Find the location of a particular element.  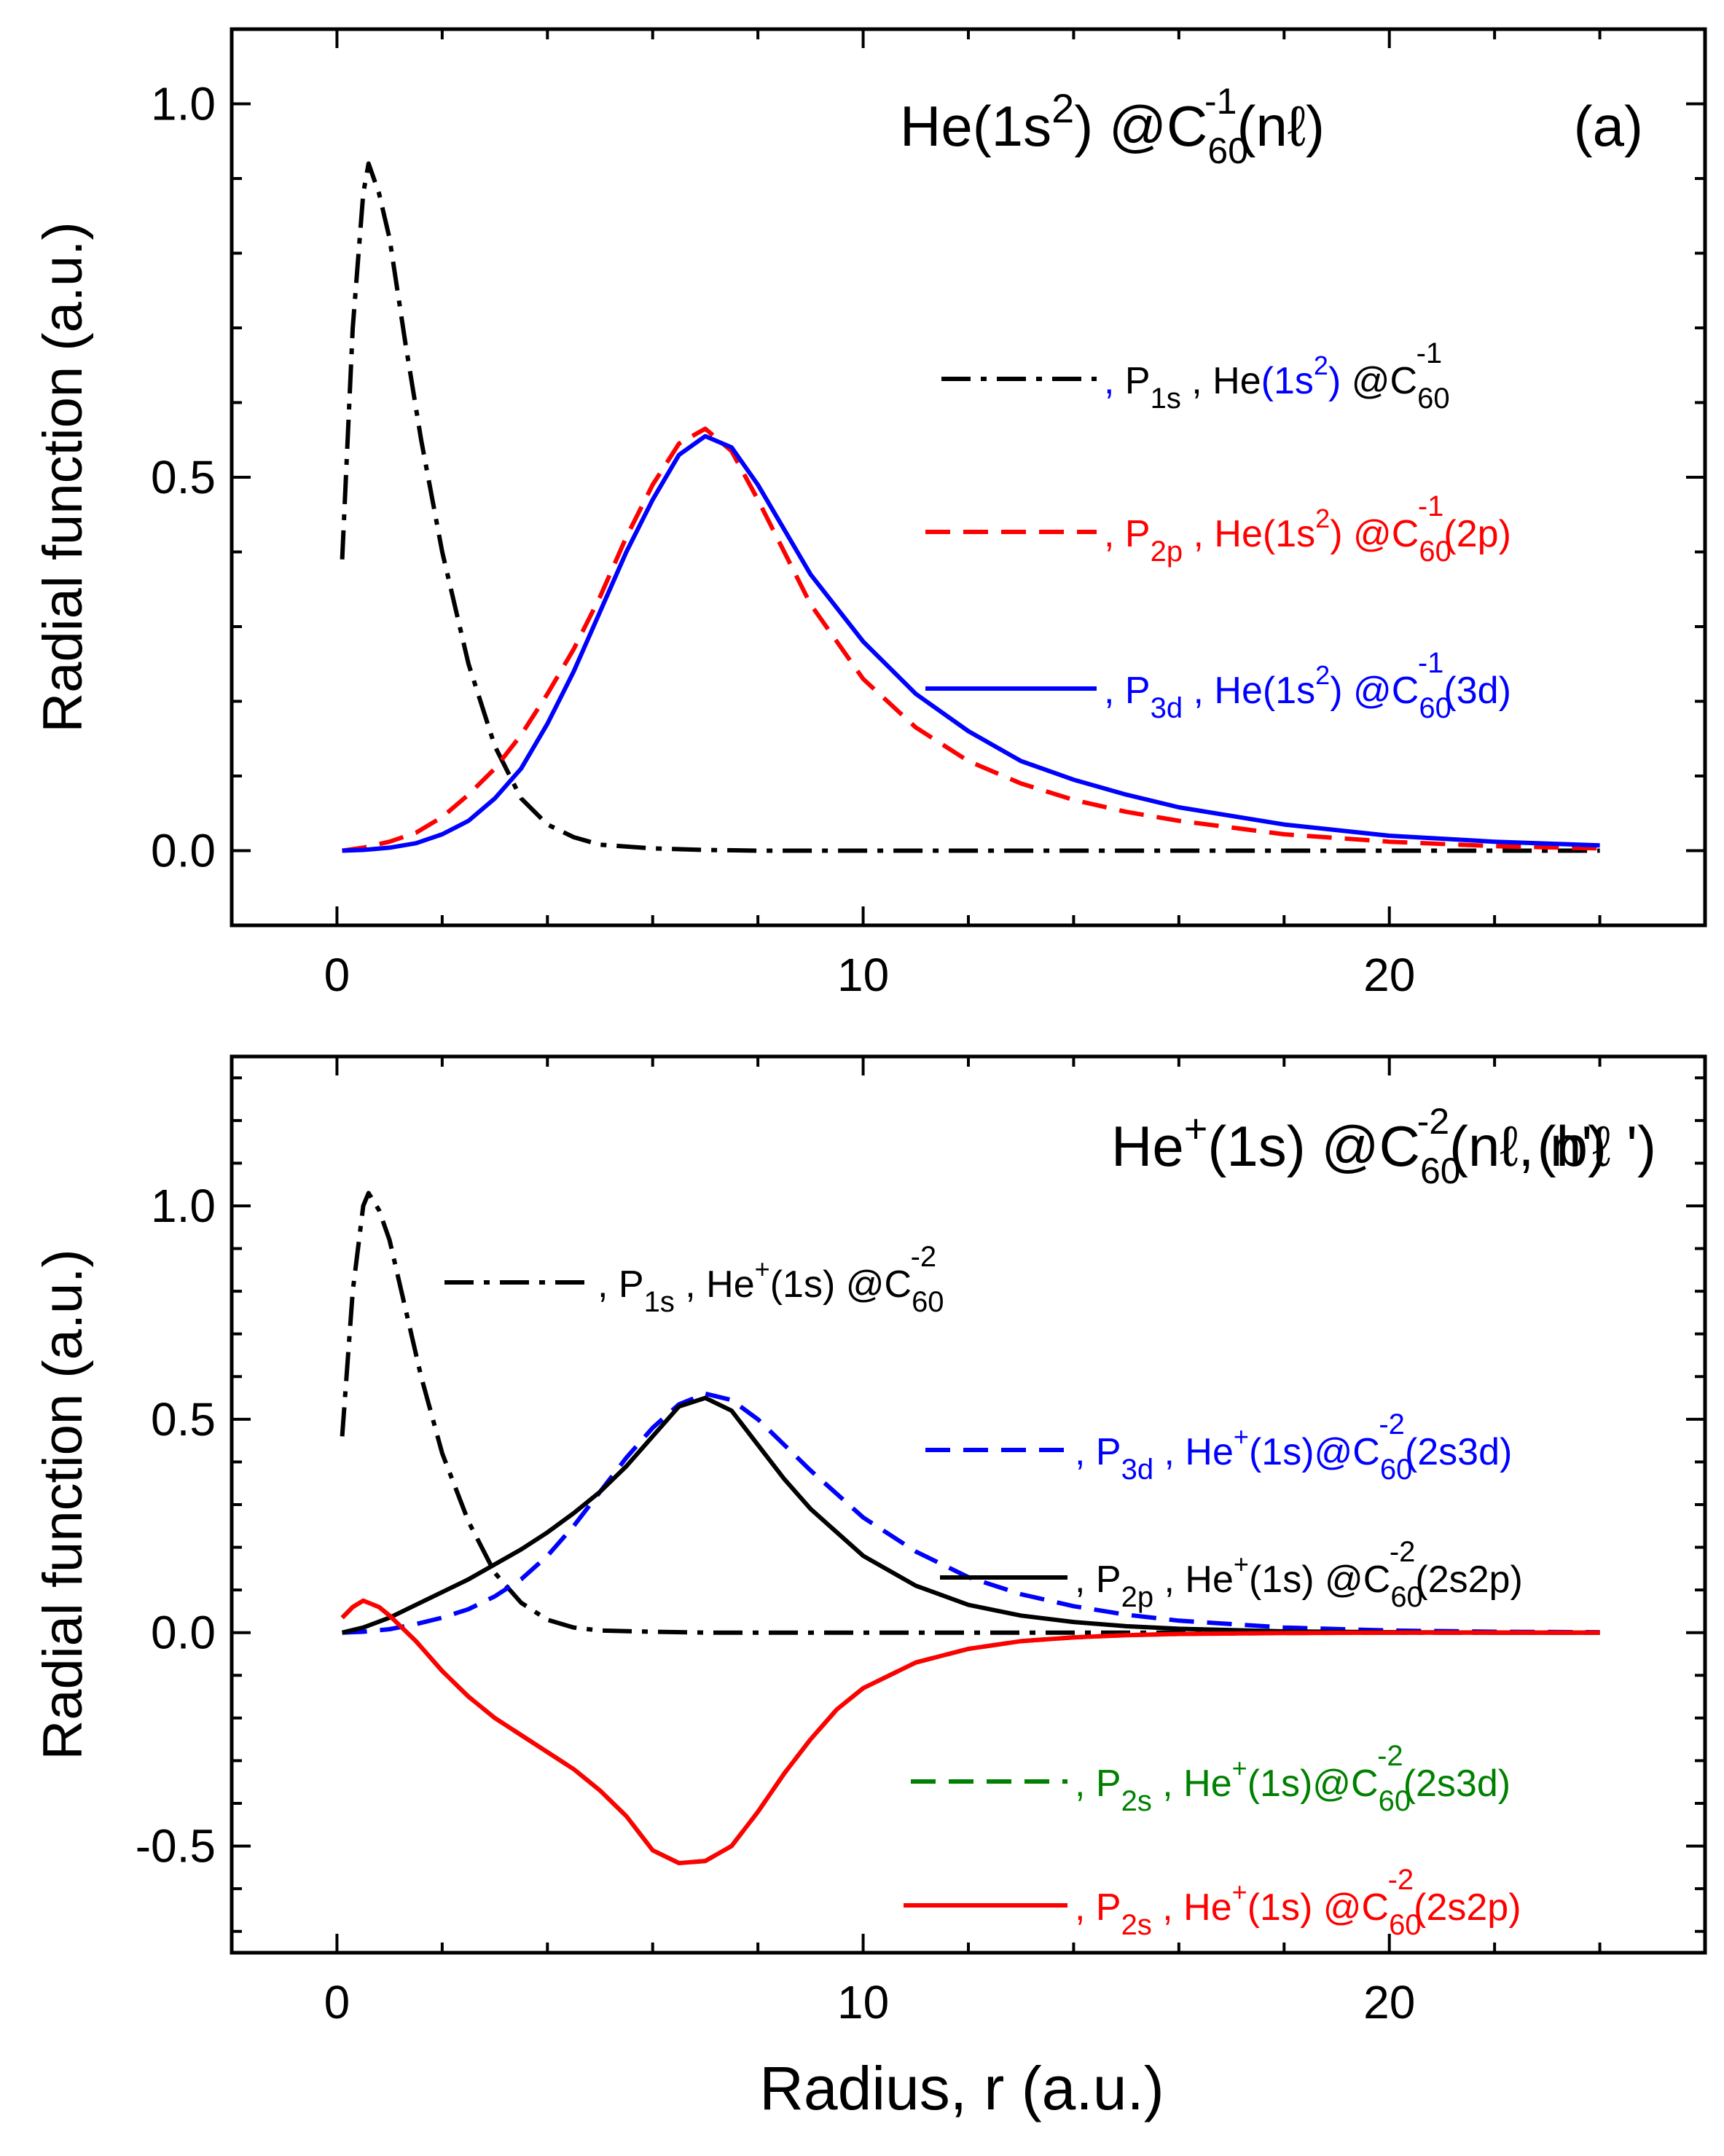

legend-label: , P1s , He+(1s) @C60-2 is located at coordinates (770, 1279).